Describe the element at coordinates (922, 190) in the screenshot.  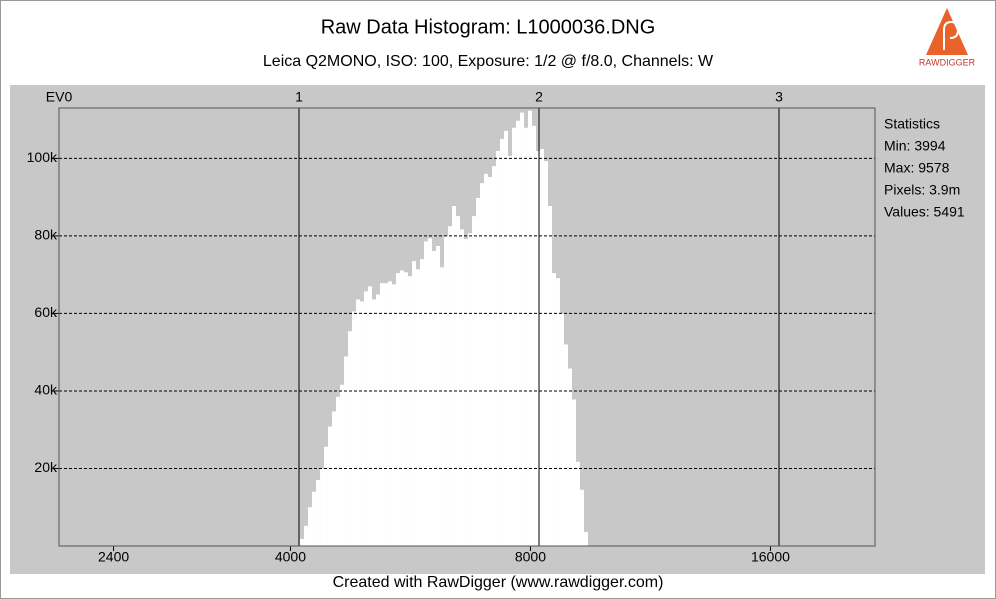
I see `statistics-line: Pixels: 3.9m` at that location.